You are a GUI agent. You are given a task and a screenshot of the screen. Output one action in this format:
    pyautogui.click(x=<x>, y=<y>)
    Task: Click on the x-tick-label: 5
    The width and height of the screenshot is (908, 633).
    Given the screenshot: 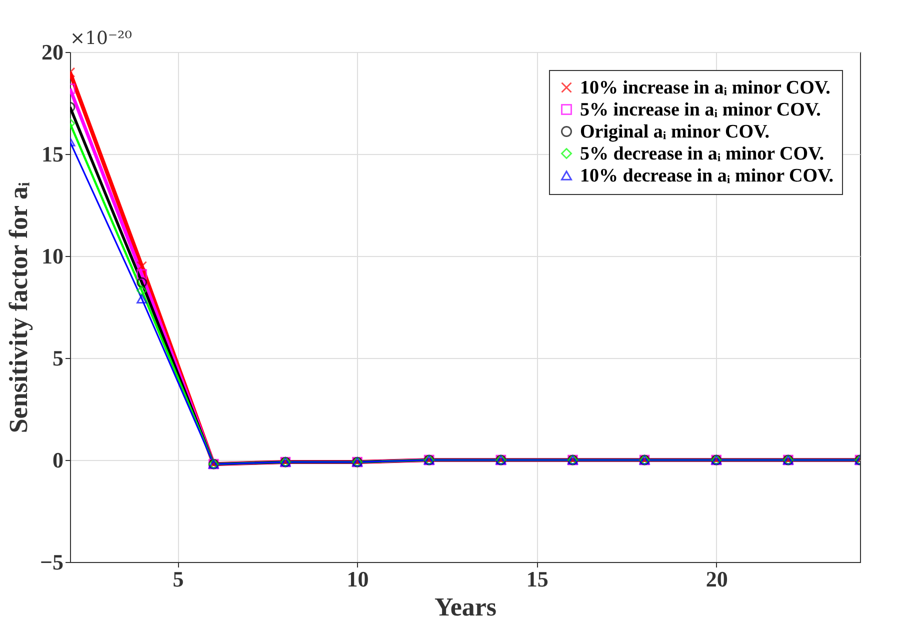 What is the action you would take?
    pyautogui.click(x=178, y=579)
    